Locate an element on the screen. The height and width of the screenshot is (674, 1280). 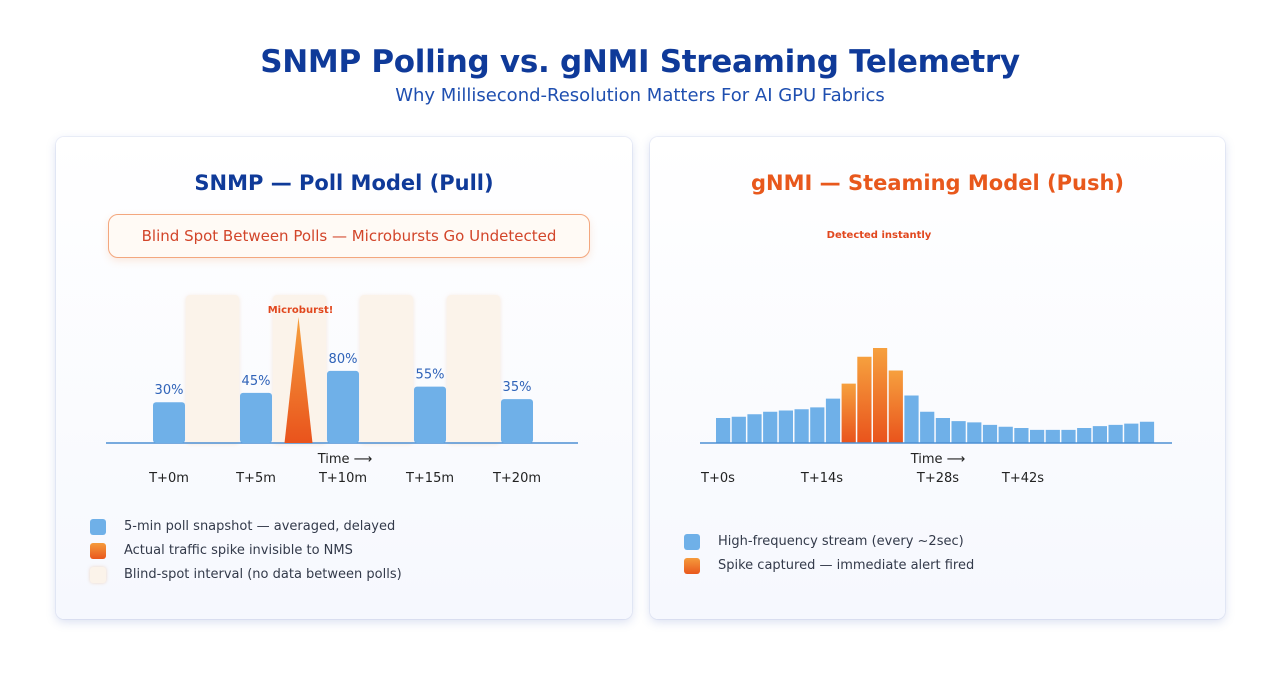
bar-value-label: 35% is located at coordinates (517, 387).